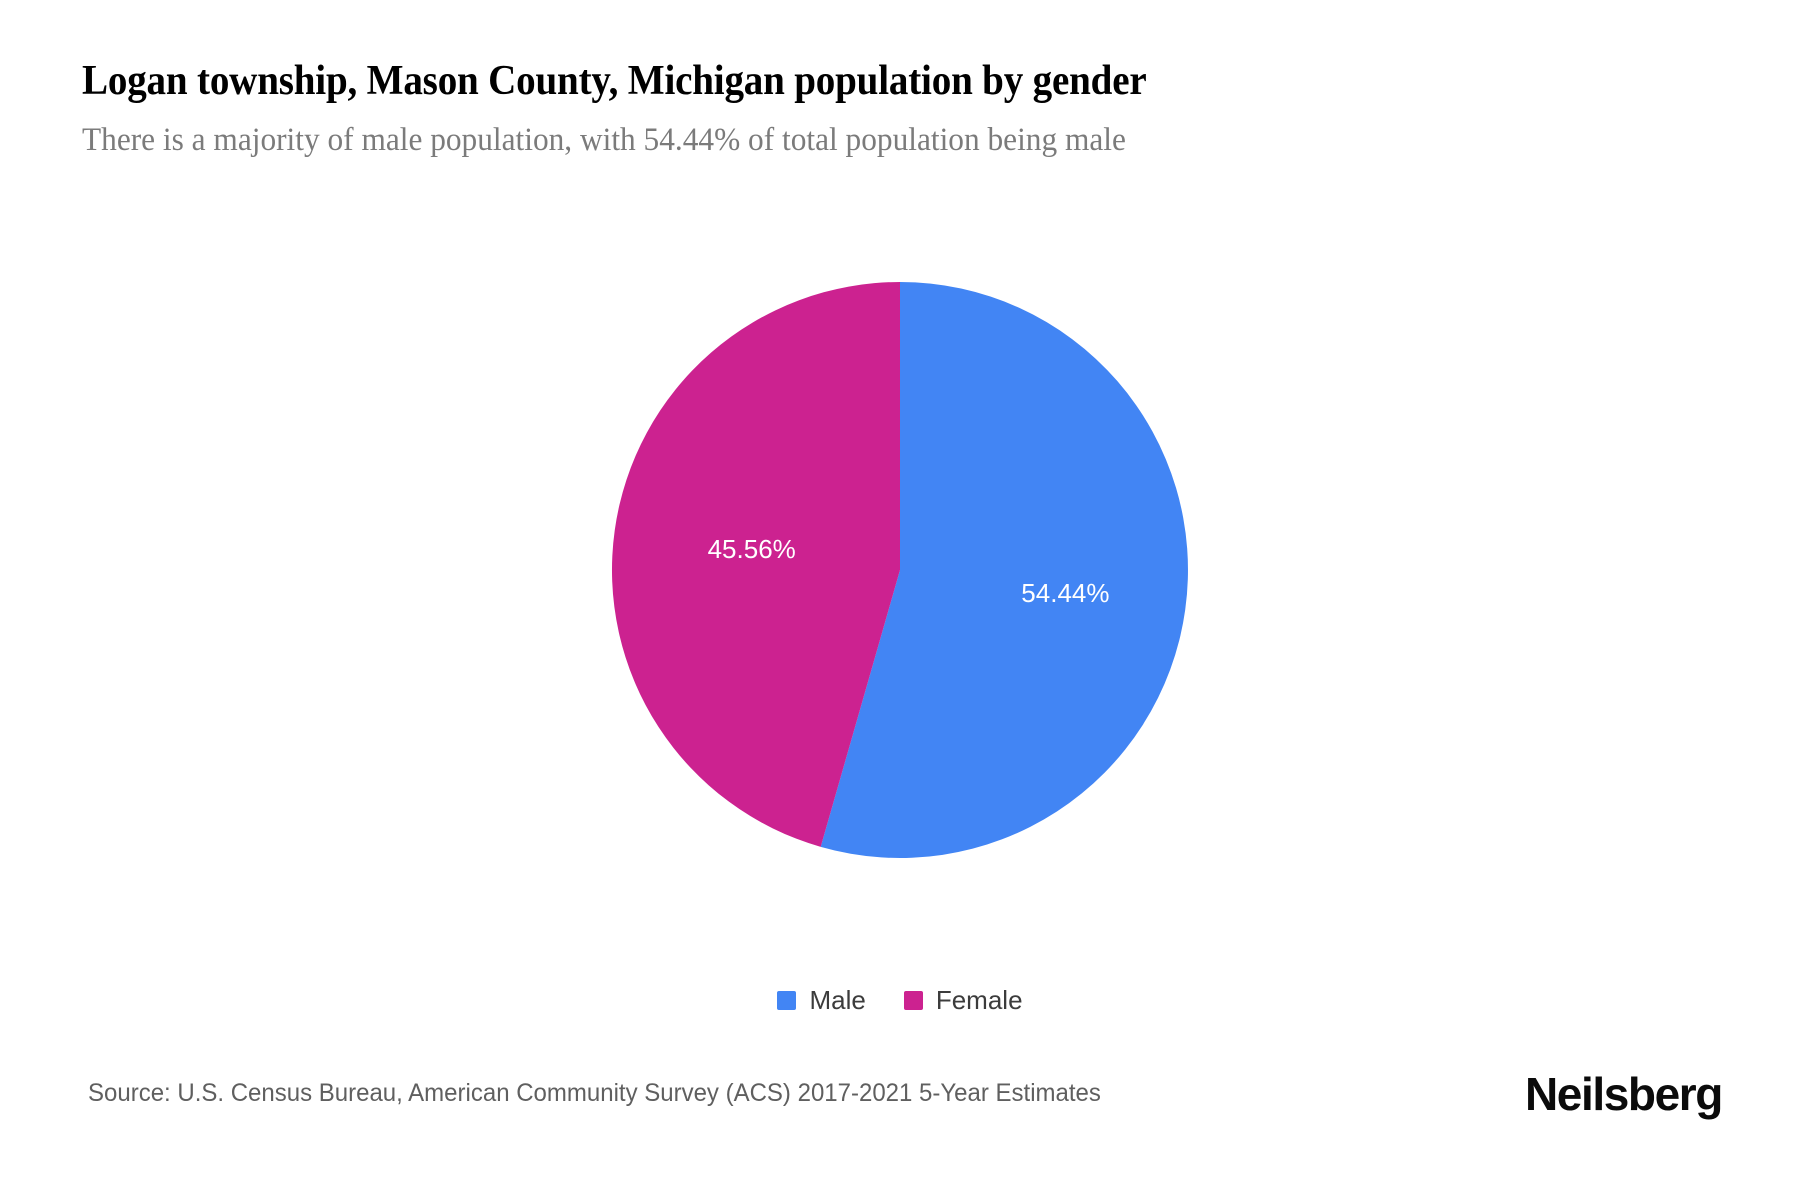 The image size is (1800, 1200). What do you see at coordinates (900, 1000) in the screenshot?
I see `chart-legend: Male Female` at bounding box center [900, 1000].